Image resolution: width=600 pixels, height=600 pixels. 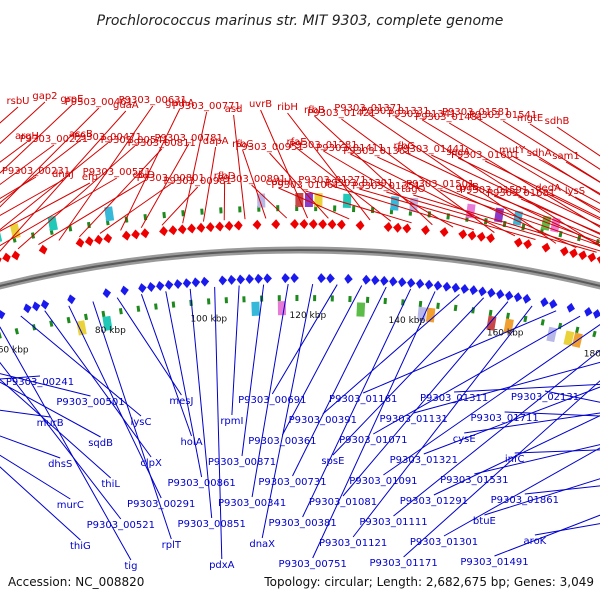 I want to click on reverse-gene-label: P9303_00751, so click(x=313, y=564).